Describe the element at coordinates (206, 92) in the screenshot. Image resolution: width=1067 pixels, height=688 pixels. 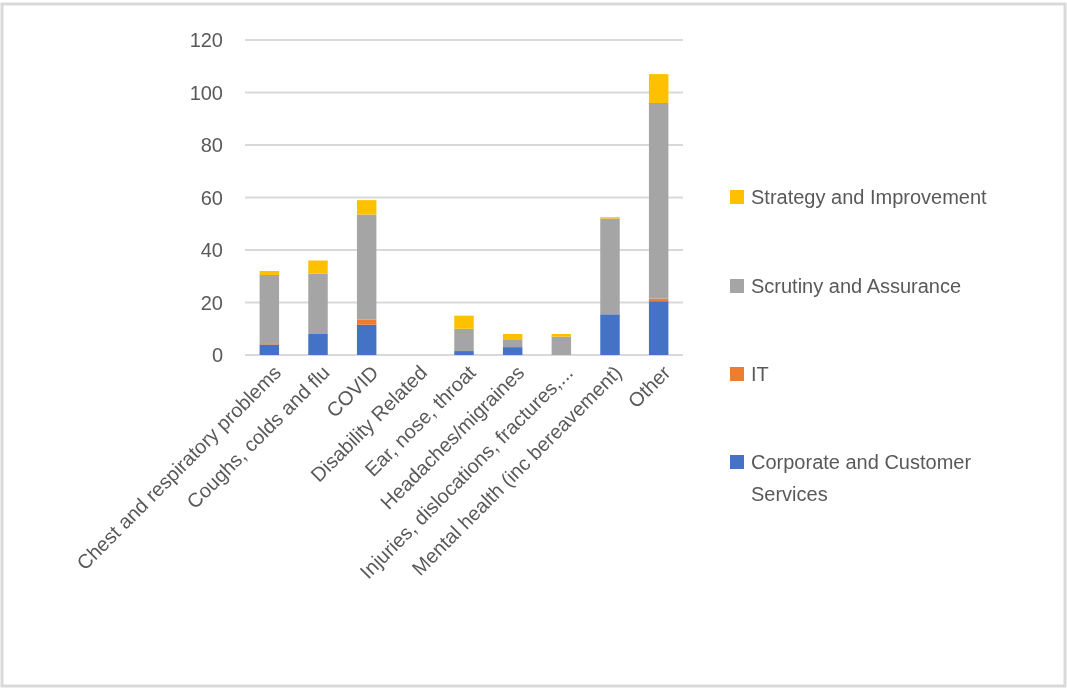
I see `y-tick-label: 100` at that location.